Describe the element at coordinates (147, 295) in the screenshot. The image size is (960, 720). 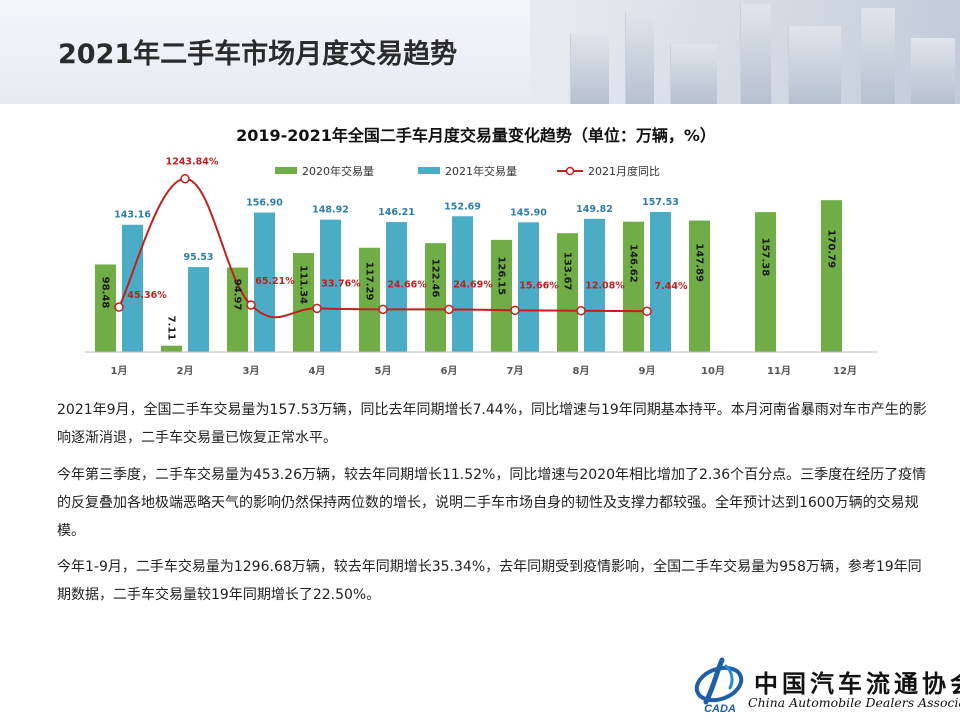
I see `yoy-label: 45.36%` at that location.